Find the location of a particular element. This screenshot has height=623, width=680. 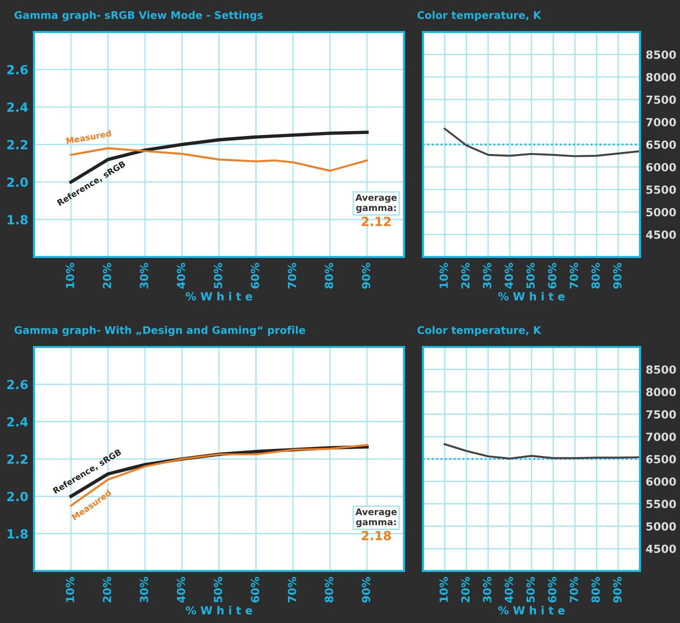

text: Measured is located at coordinates (89, 137).